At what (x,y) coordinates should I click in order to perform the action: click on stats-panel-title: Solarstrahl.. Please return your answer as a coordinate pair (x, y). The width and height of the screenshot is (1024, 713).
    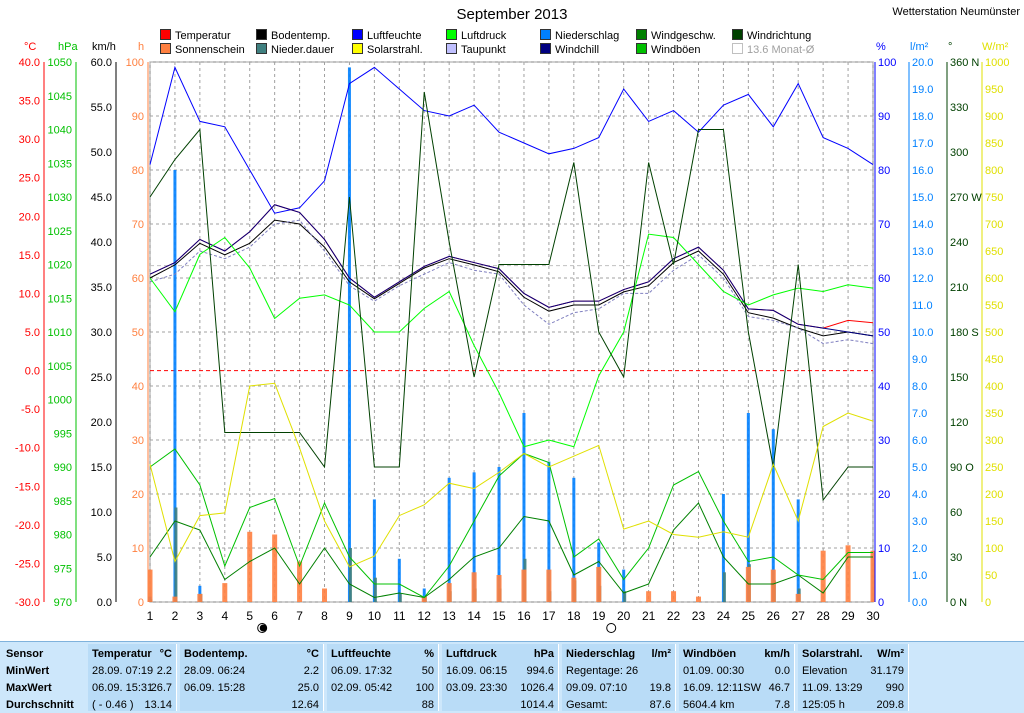
    Looking at the image, I should click on (832, 654).